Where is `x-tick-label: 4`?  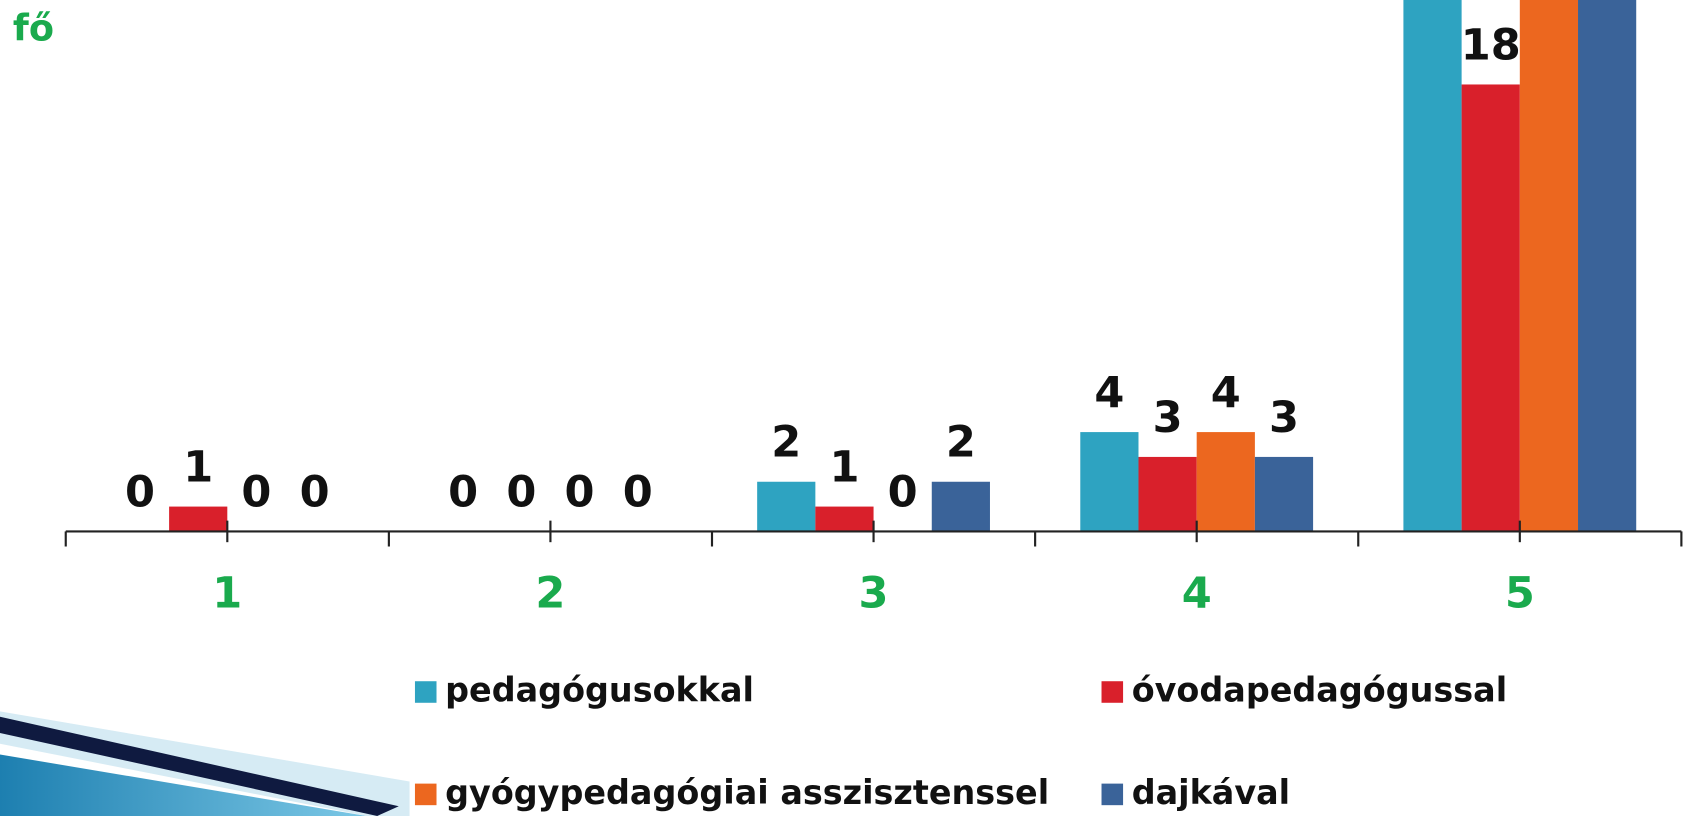 x-tick-label: 4 is located at coordinates (1197, 594).